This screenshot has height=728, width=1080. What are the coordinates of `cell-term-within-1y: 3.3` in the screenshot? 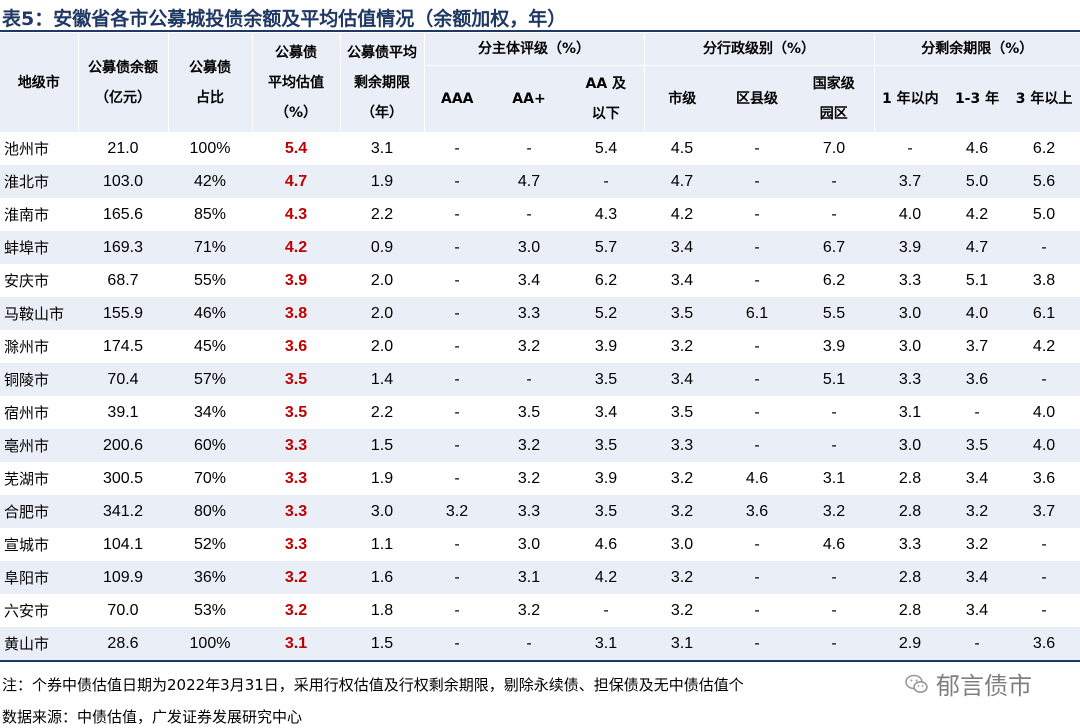 It's located at (910, 280).